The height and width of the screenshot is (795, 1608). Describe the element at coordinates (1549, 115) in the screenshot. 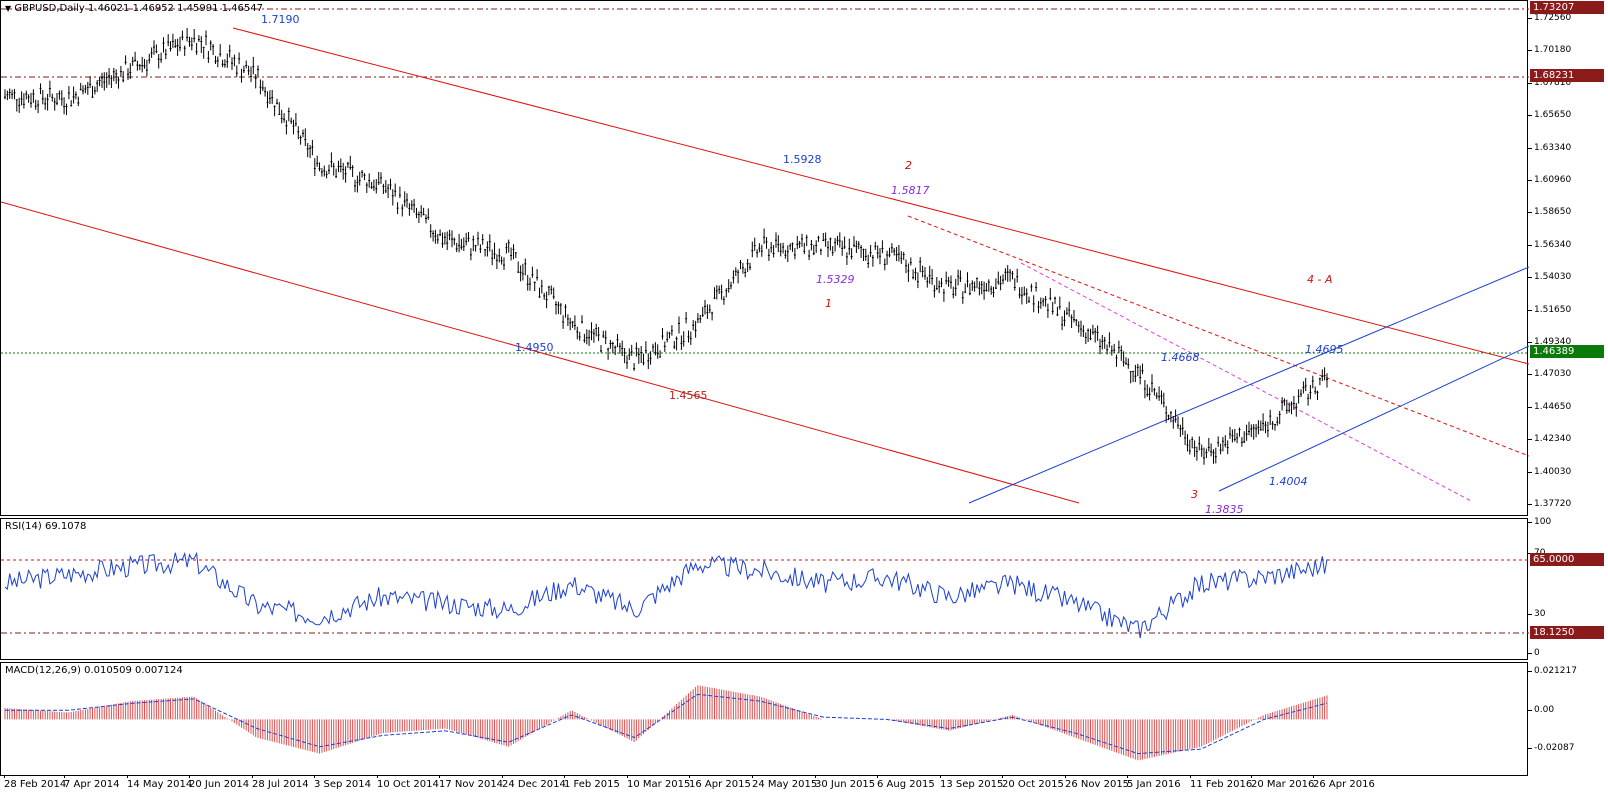

I see `price-tick: 1.65650` at that location.